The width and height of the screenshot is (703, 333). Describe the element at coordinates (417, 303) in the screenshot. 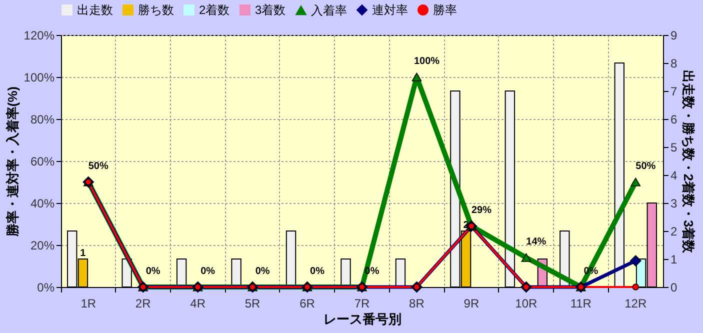

I see `x-tick-label: 8R` at that location.